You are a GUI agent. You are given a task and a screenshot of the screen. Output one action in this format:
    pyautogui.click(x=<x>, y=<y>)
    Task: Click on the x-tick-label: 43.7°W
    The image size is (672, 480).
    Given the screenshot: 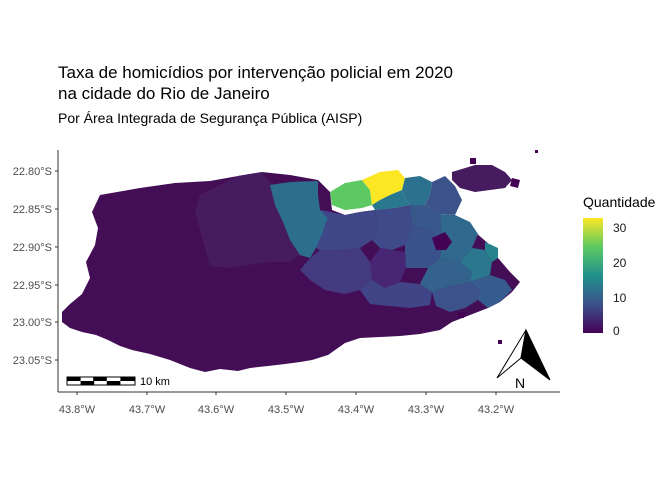 What is the action you would take?
    pyautogui.click(x=147, y=410)
    